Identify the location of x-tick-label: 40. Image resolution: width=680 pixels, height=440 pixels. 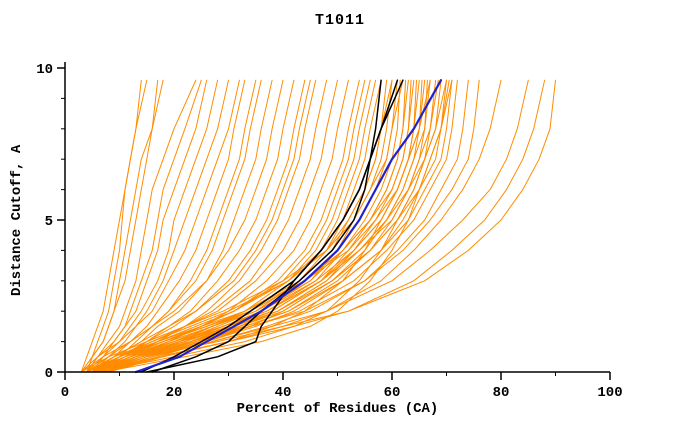
(283, 393).